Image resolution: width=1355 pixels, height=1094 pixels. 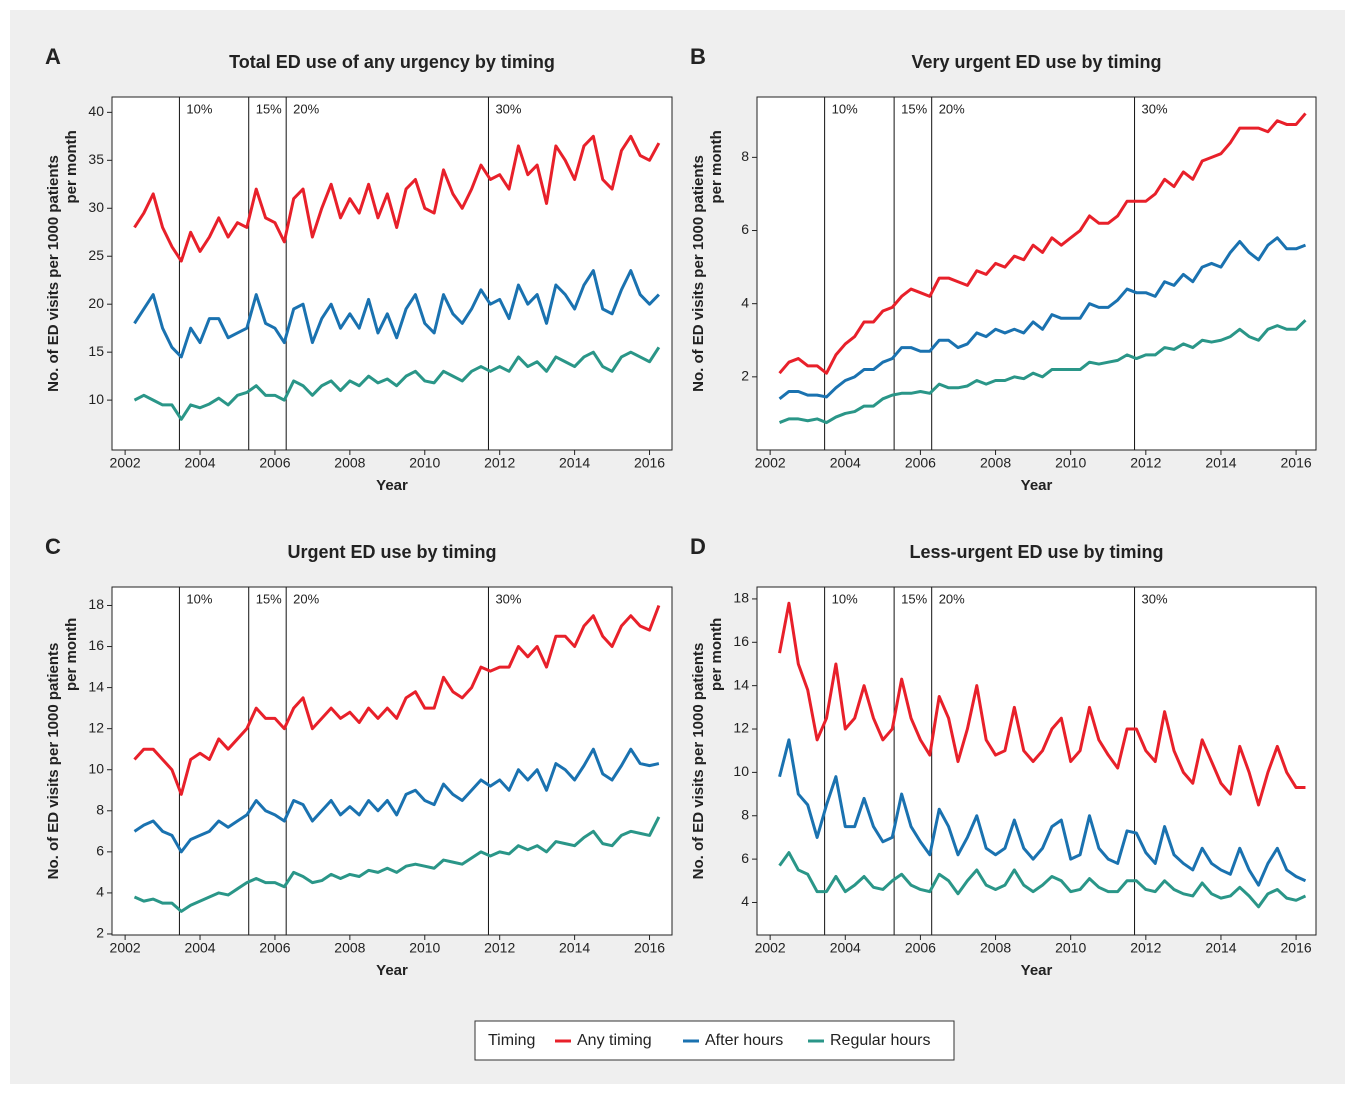 What do you see at coordinates (391, 552) in the screenshot?
I see `chart-title: Urgent ED use by timing` at bounding box center [391, 552].